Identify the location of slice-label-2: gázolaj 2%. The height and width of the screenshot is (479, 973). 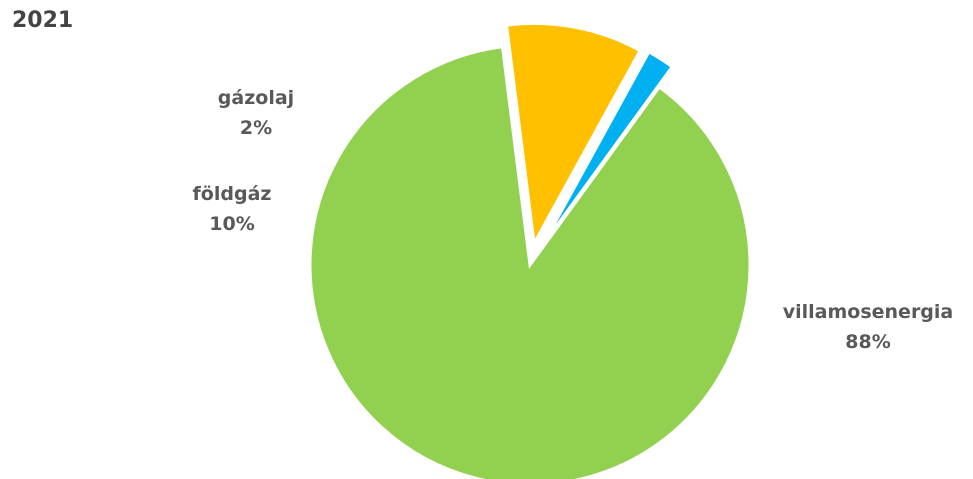
(256, 113).